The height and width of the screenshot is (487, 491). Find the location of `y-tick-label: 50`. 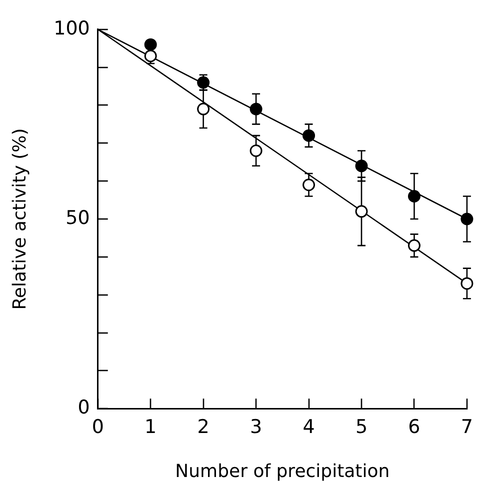

y-tick-label: 50 is located at coordinates (78, 217).